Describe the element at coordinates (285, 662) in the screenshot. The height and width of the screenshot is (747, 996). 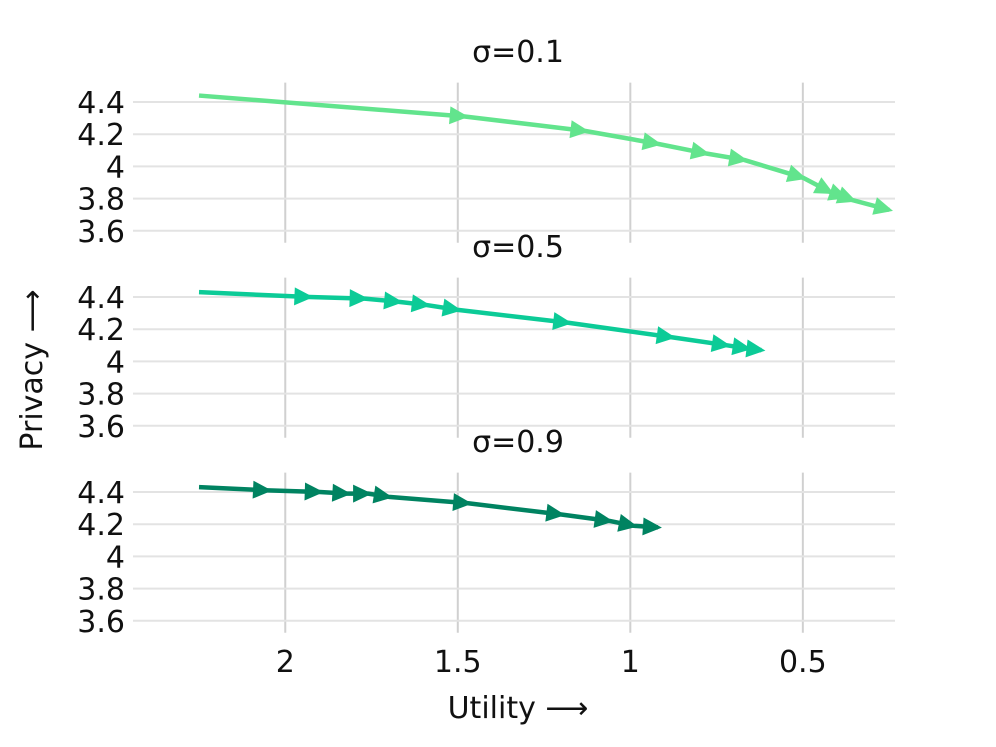
I see `x-tick-label: 2` at that location.